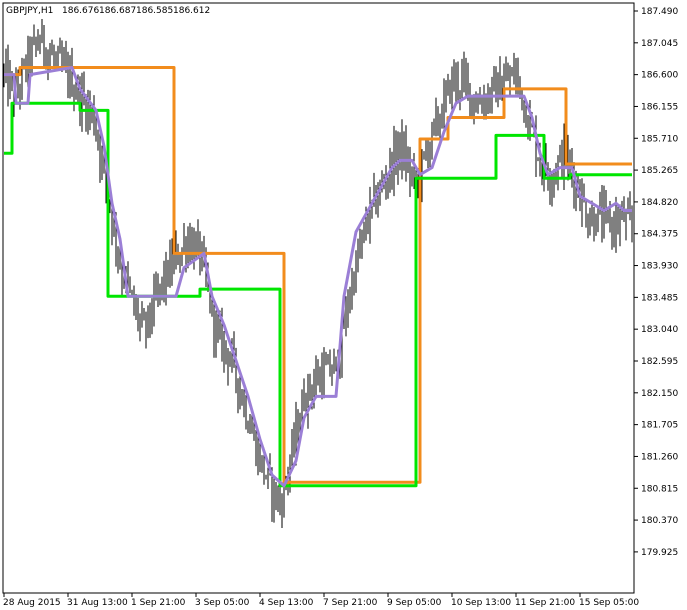  Describe the element at coordinates (481, 603) in the screenshot. I see `x-tick-label: 10 Sep 13:00` at that location.